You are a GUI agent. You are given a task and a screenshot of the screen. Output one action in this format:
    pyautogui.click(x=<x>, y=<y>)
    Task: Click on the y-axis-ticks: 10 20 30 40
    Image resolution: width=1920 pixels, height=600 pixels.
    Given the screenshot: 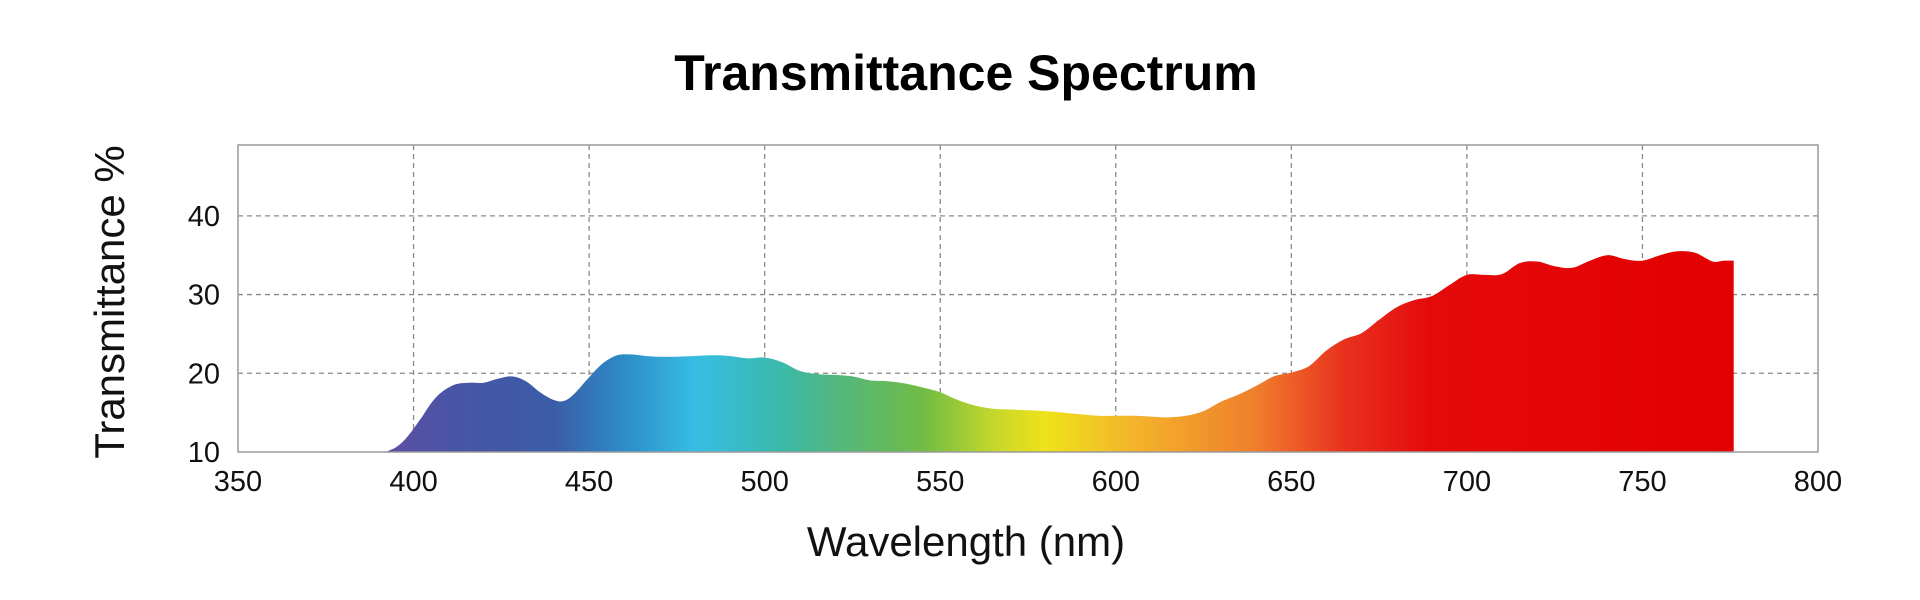 What is the action you would take?
    pyautogui.click(x=204, y=335)
    